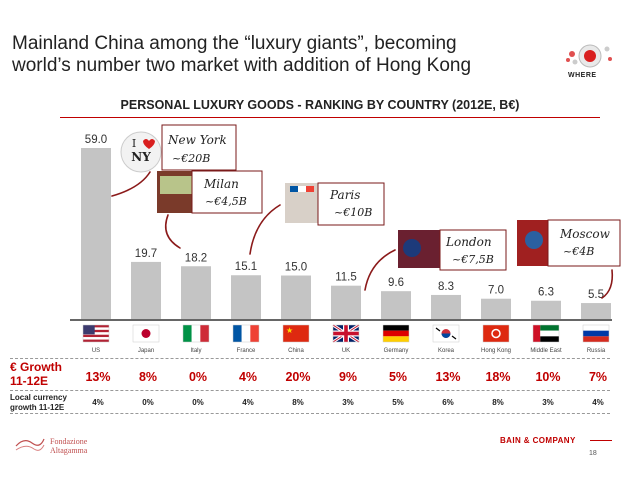  Describe the element at coordinates (496, 333) in the screenshot. I see `flag-hong-kong-icon` at that location.